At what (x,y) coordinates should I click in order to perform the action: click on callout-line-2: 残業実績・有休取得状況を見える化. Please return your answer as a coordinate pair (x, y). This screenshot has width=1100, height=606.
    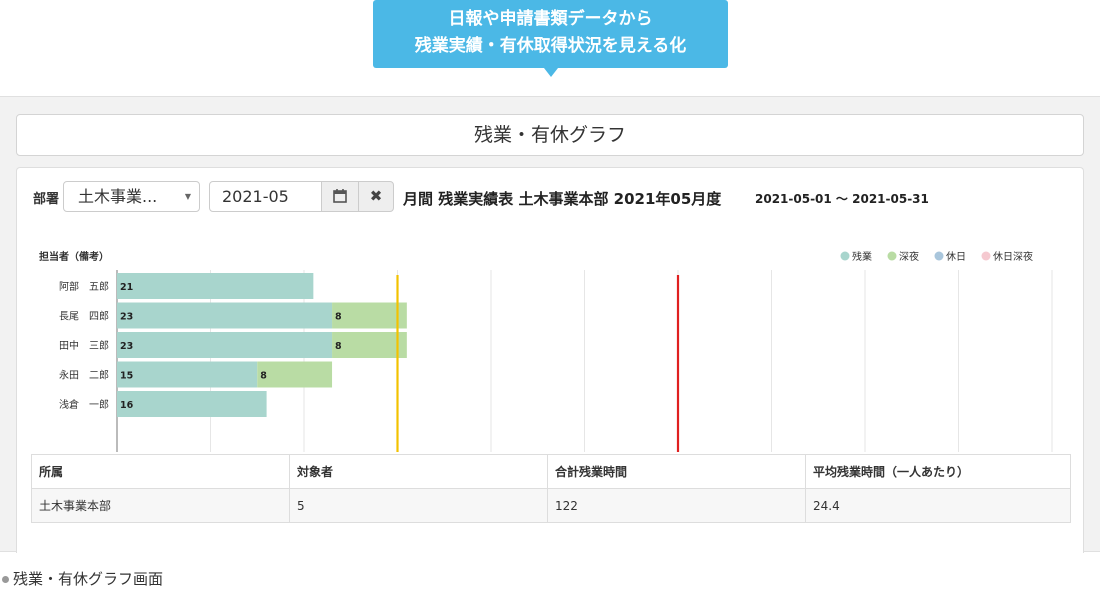
    Looking at the image, I should click on (550, 46).